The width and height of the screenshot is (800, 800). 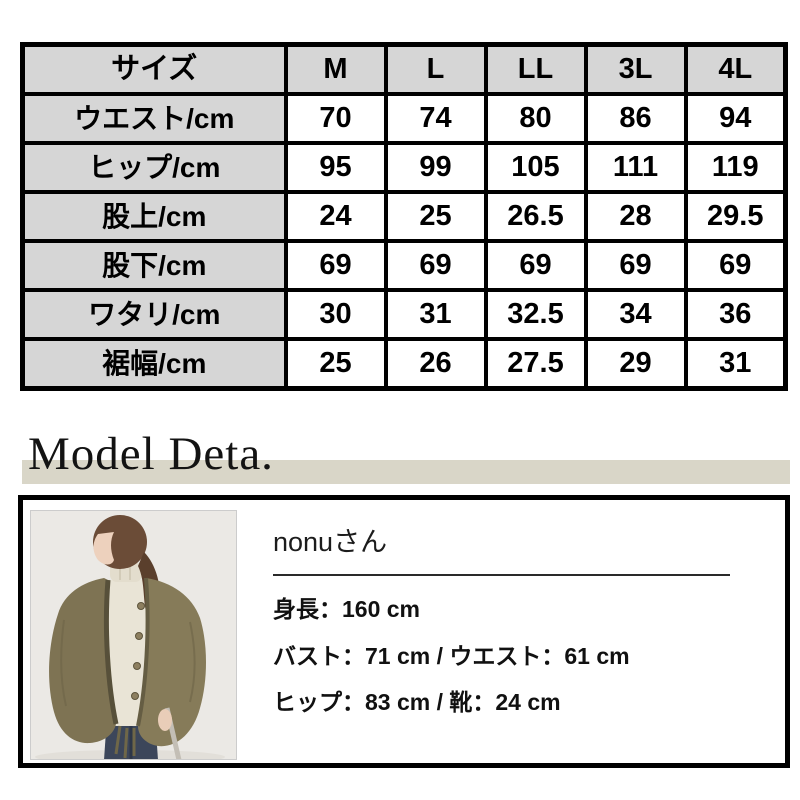 I want to click on size-header-cell: 4L, so click(x=735, y=69).